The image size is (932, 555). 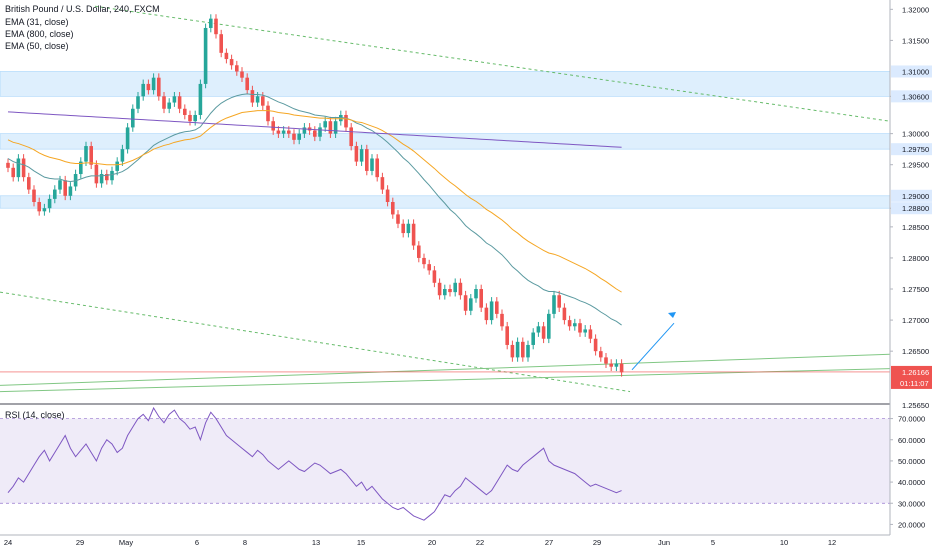 I want to click on rsi-band, so click(x=445, y=461).